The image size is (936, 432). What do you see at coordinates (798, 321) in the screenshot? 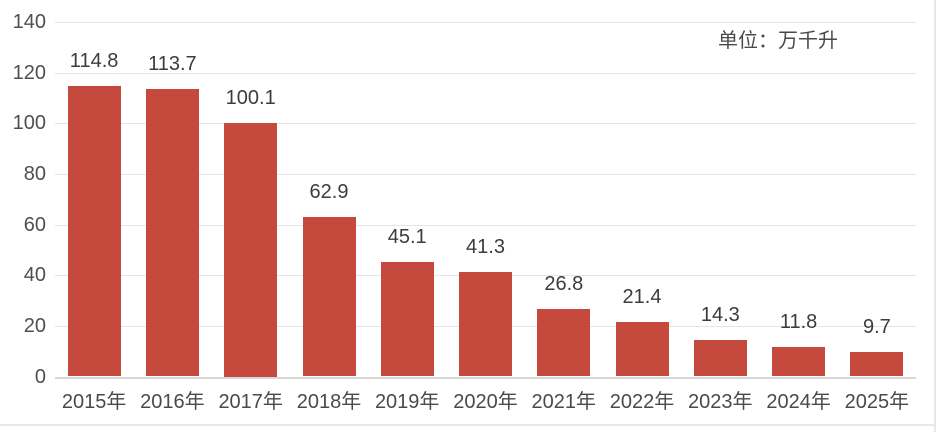
I see `bar-value-label: 11.8` at bounding box center [798, 321].